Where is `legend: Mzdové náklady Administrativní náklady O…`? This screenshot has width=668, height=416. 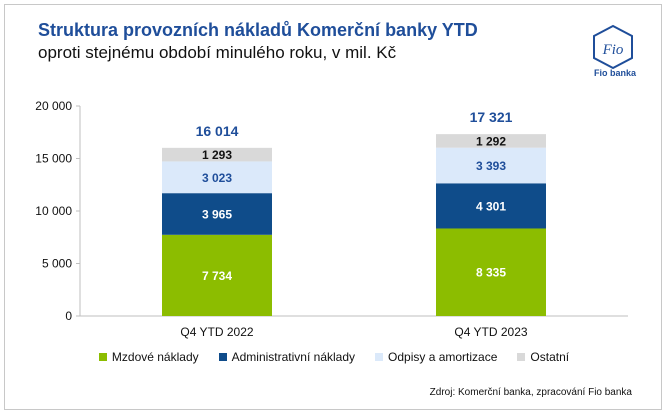 legend: Mzdové náklady Administrativní náklady O… is located at coordinates (334, 357).